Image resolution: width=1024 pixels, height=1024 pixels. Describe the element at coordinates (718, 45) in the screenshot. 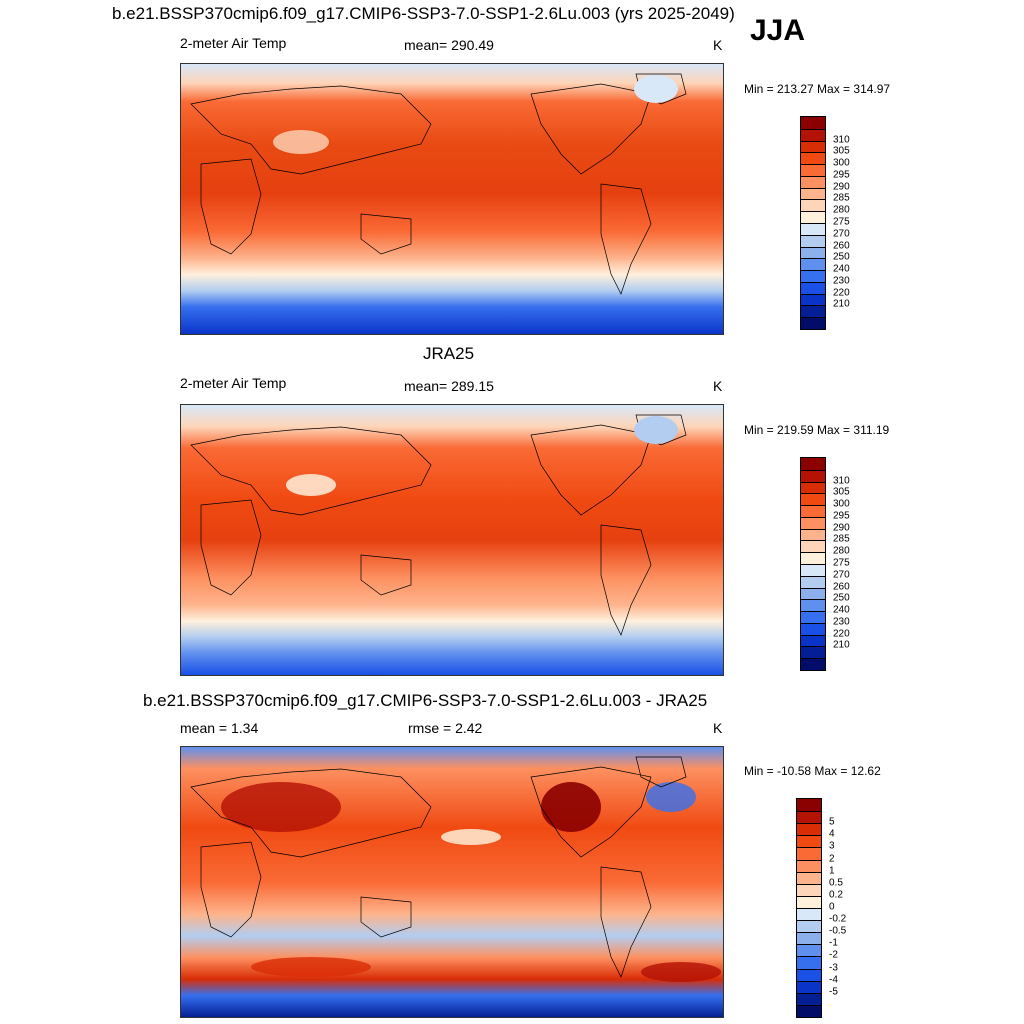

I see `panel1-units-label: K` at that location.